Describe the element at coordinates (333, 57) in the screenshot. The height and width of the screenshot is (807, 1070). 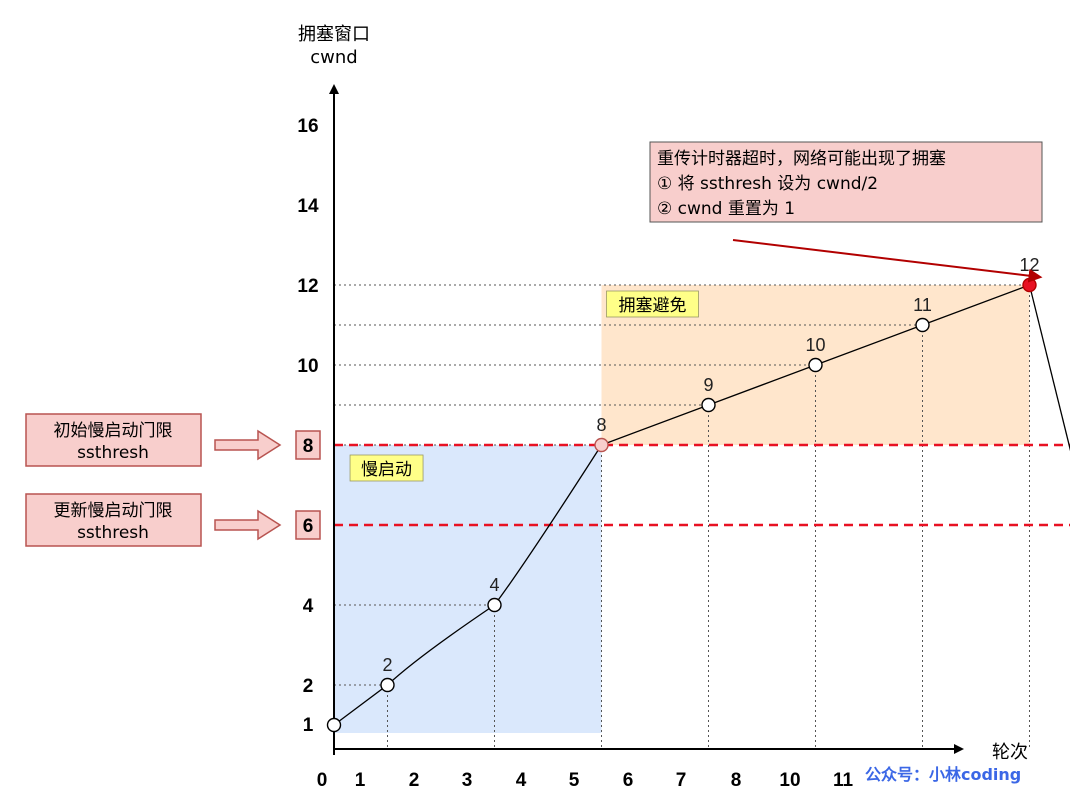
I see `y-axis-title-line2: cwnd` at that location.